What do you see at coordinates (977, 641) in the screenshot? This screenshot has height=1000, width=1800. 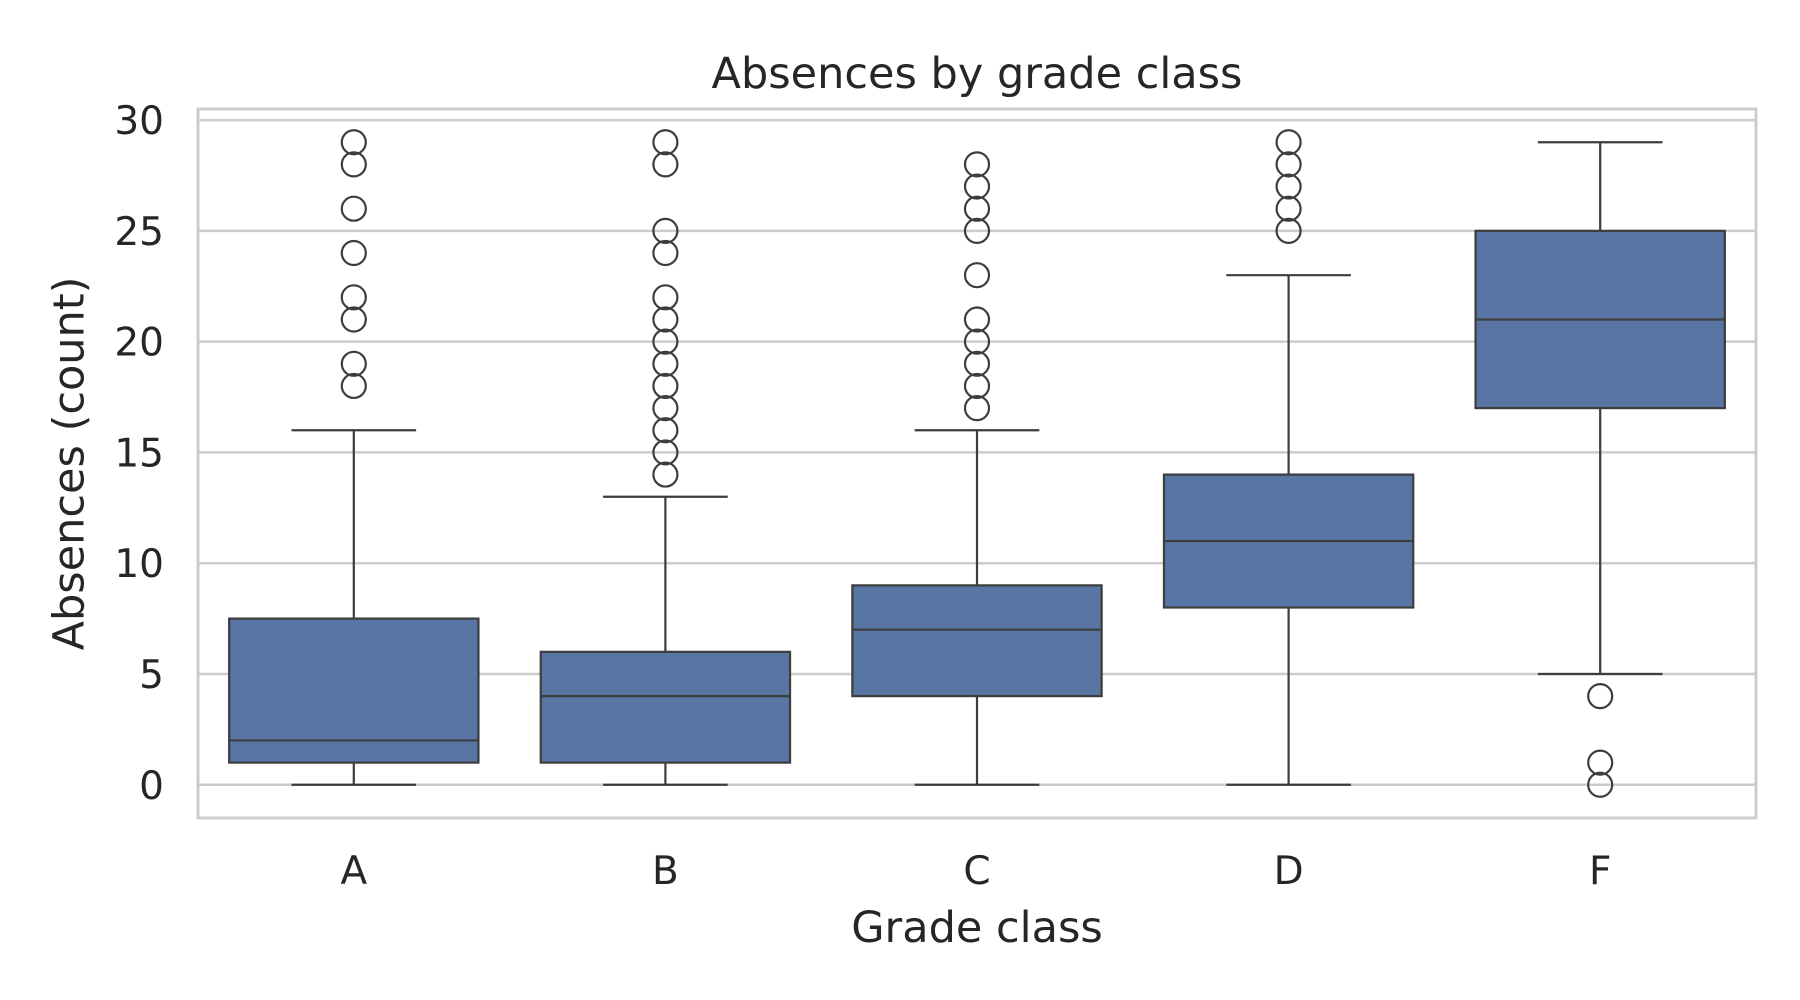 I see `box-C` at bounding box center [977, 641].